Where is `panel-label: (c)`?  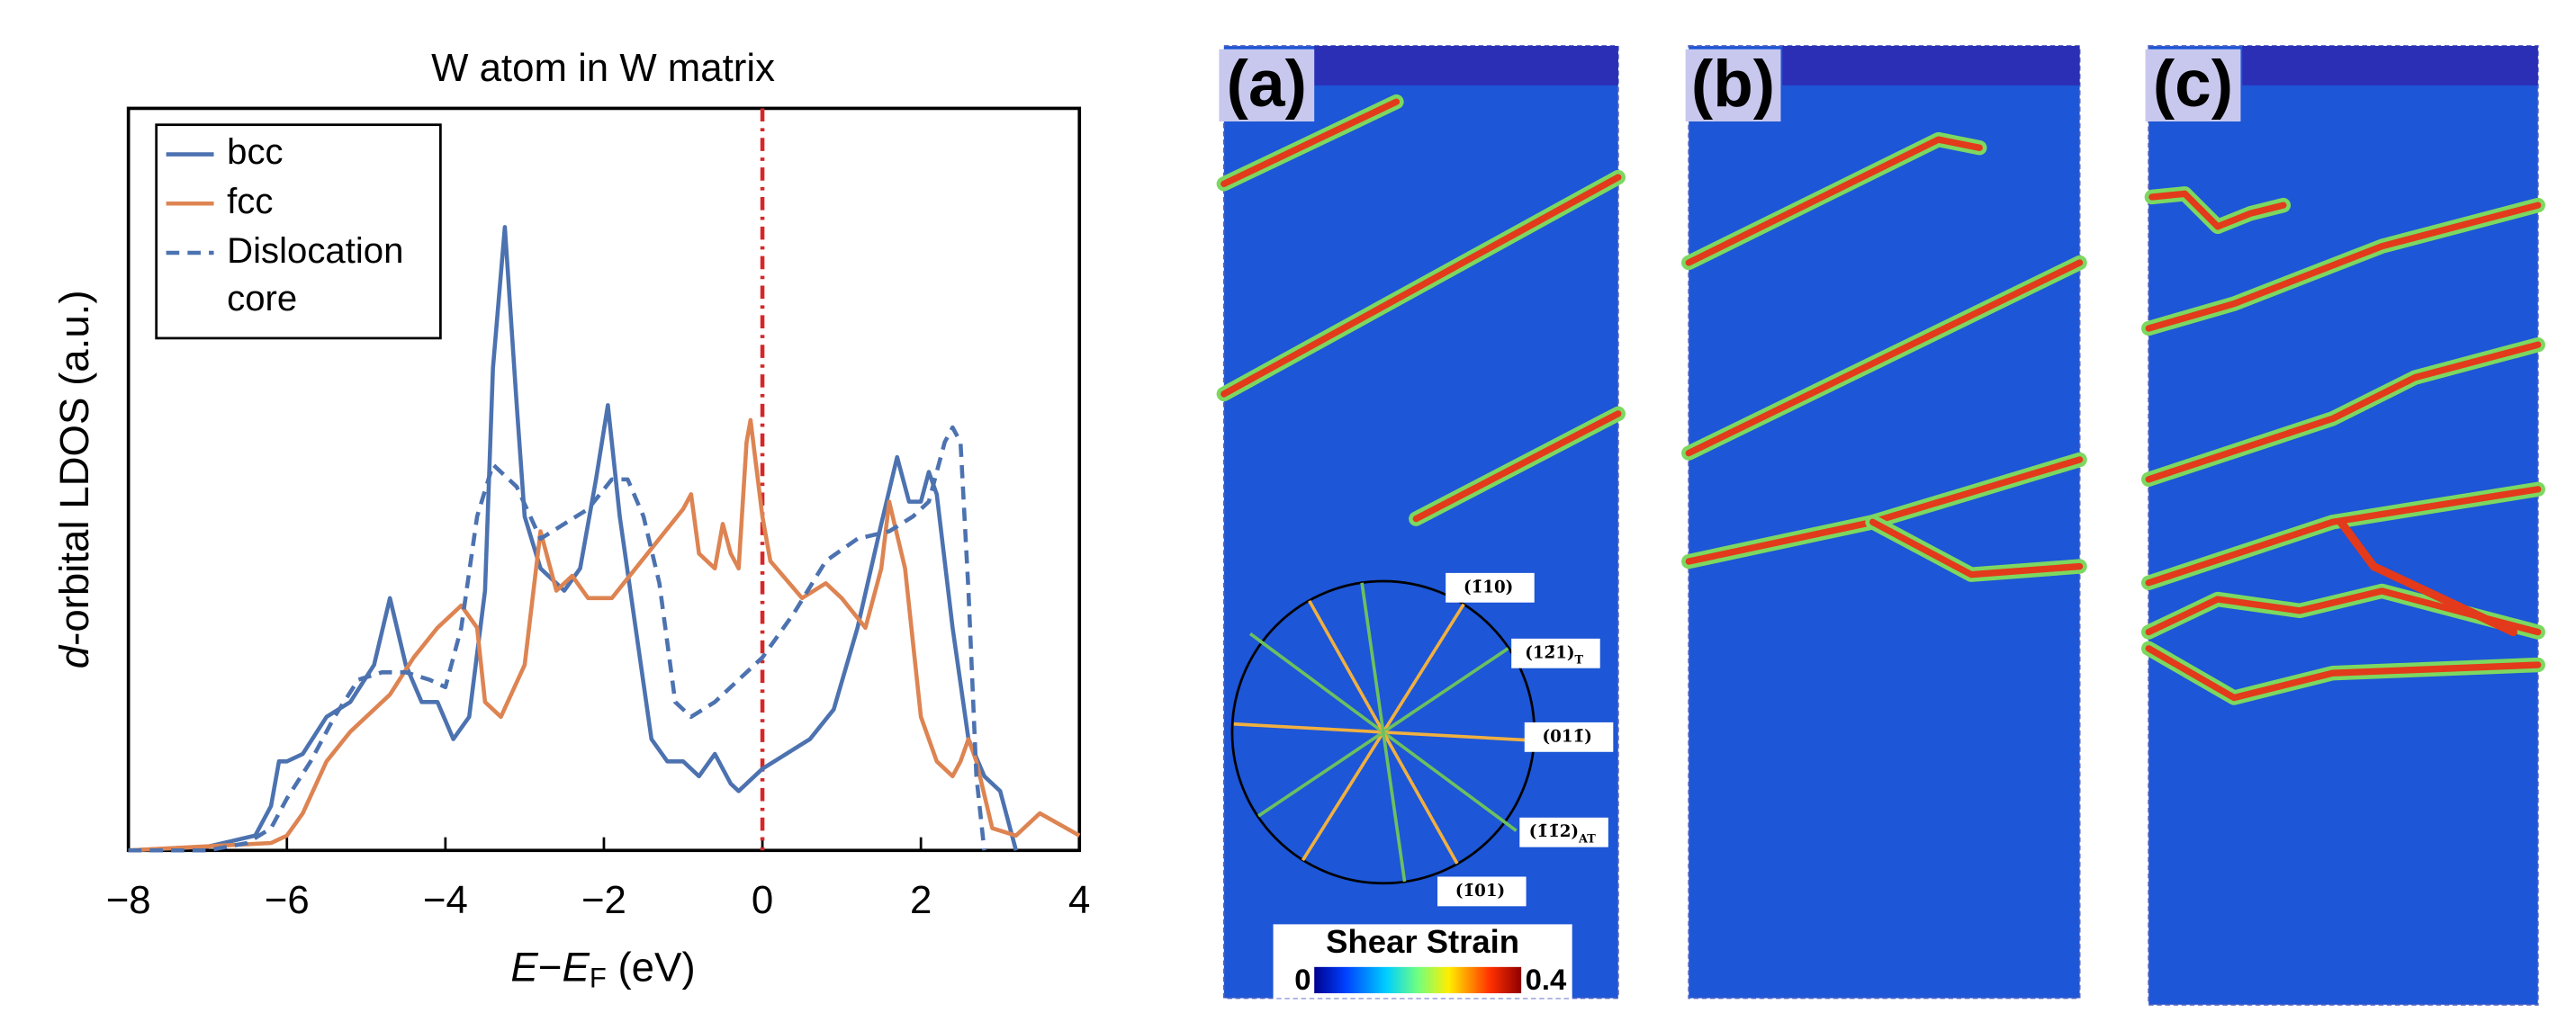
panel-label: (c) is located at coordinates (2193, 84).